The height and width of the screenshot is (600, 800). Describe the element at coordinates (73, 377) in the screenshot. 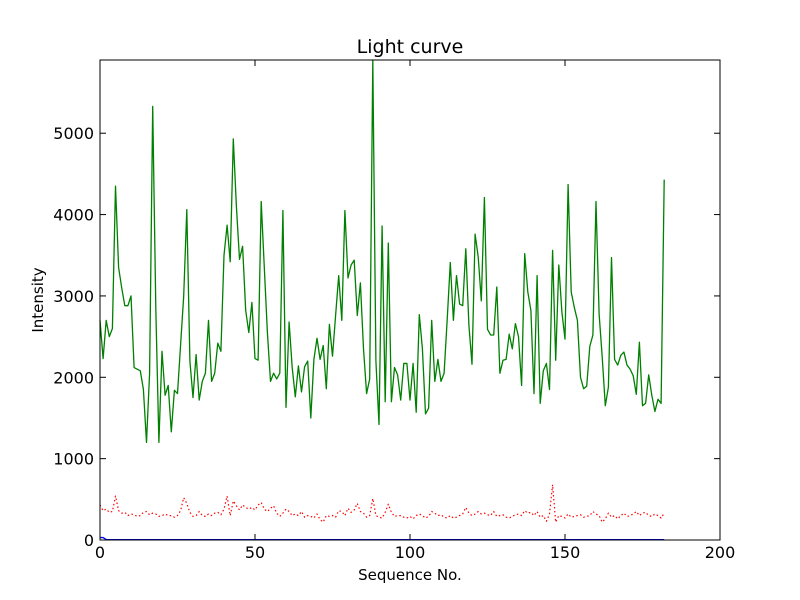

I see `y-tick-label: 2000` at that location.